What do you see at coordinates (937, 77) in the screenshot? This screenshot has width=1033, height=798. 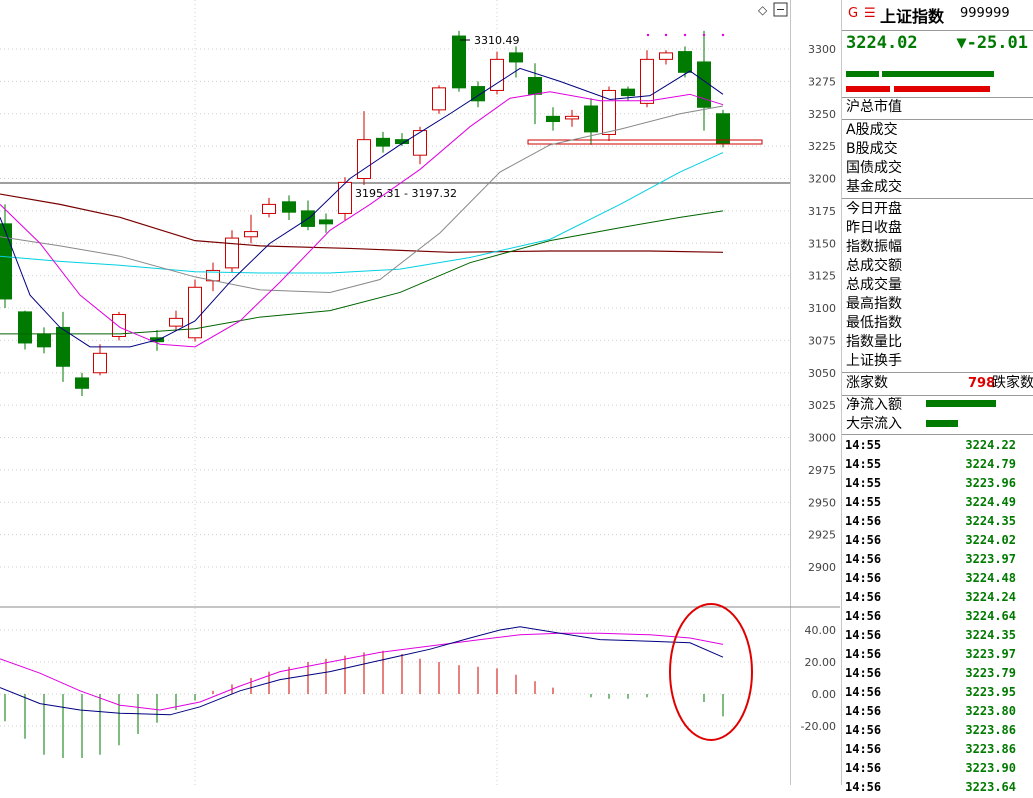 I see `buy-sell-bars` at bounding box center [937, 77].